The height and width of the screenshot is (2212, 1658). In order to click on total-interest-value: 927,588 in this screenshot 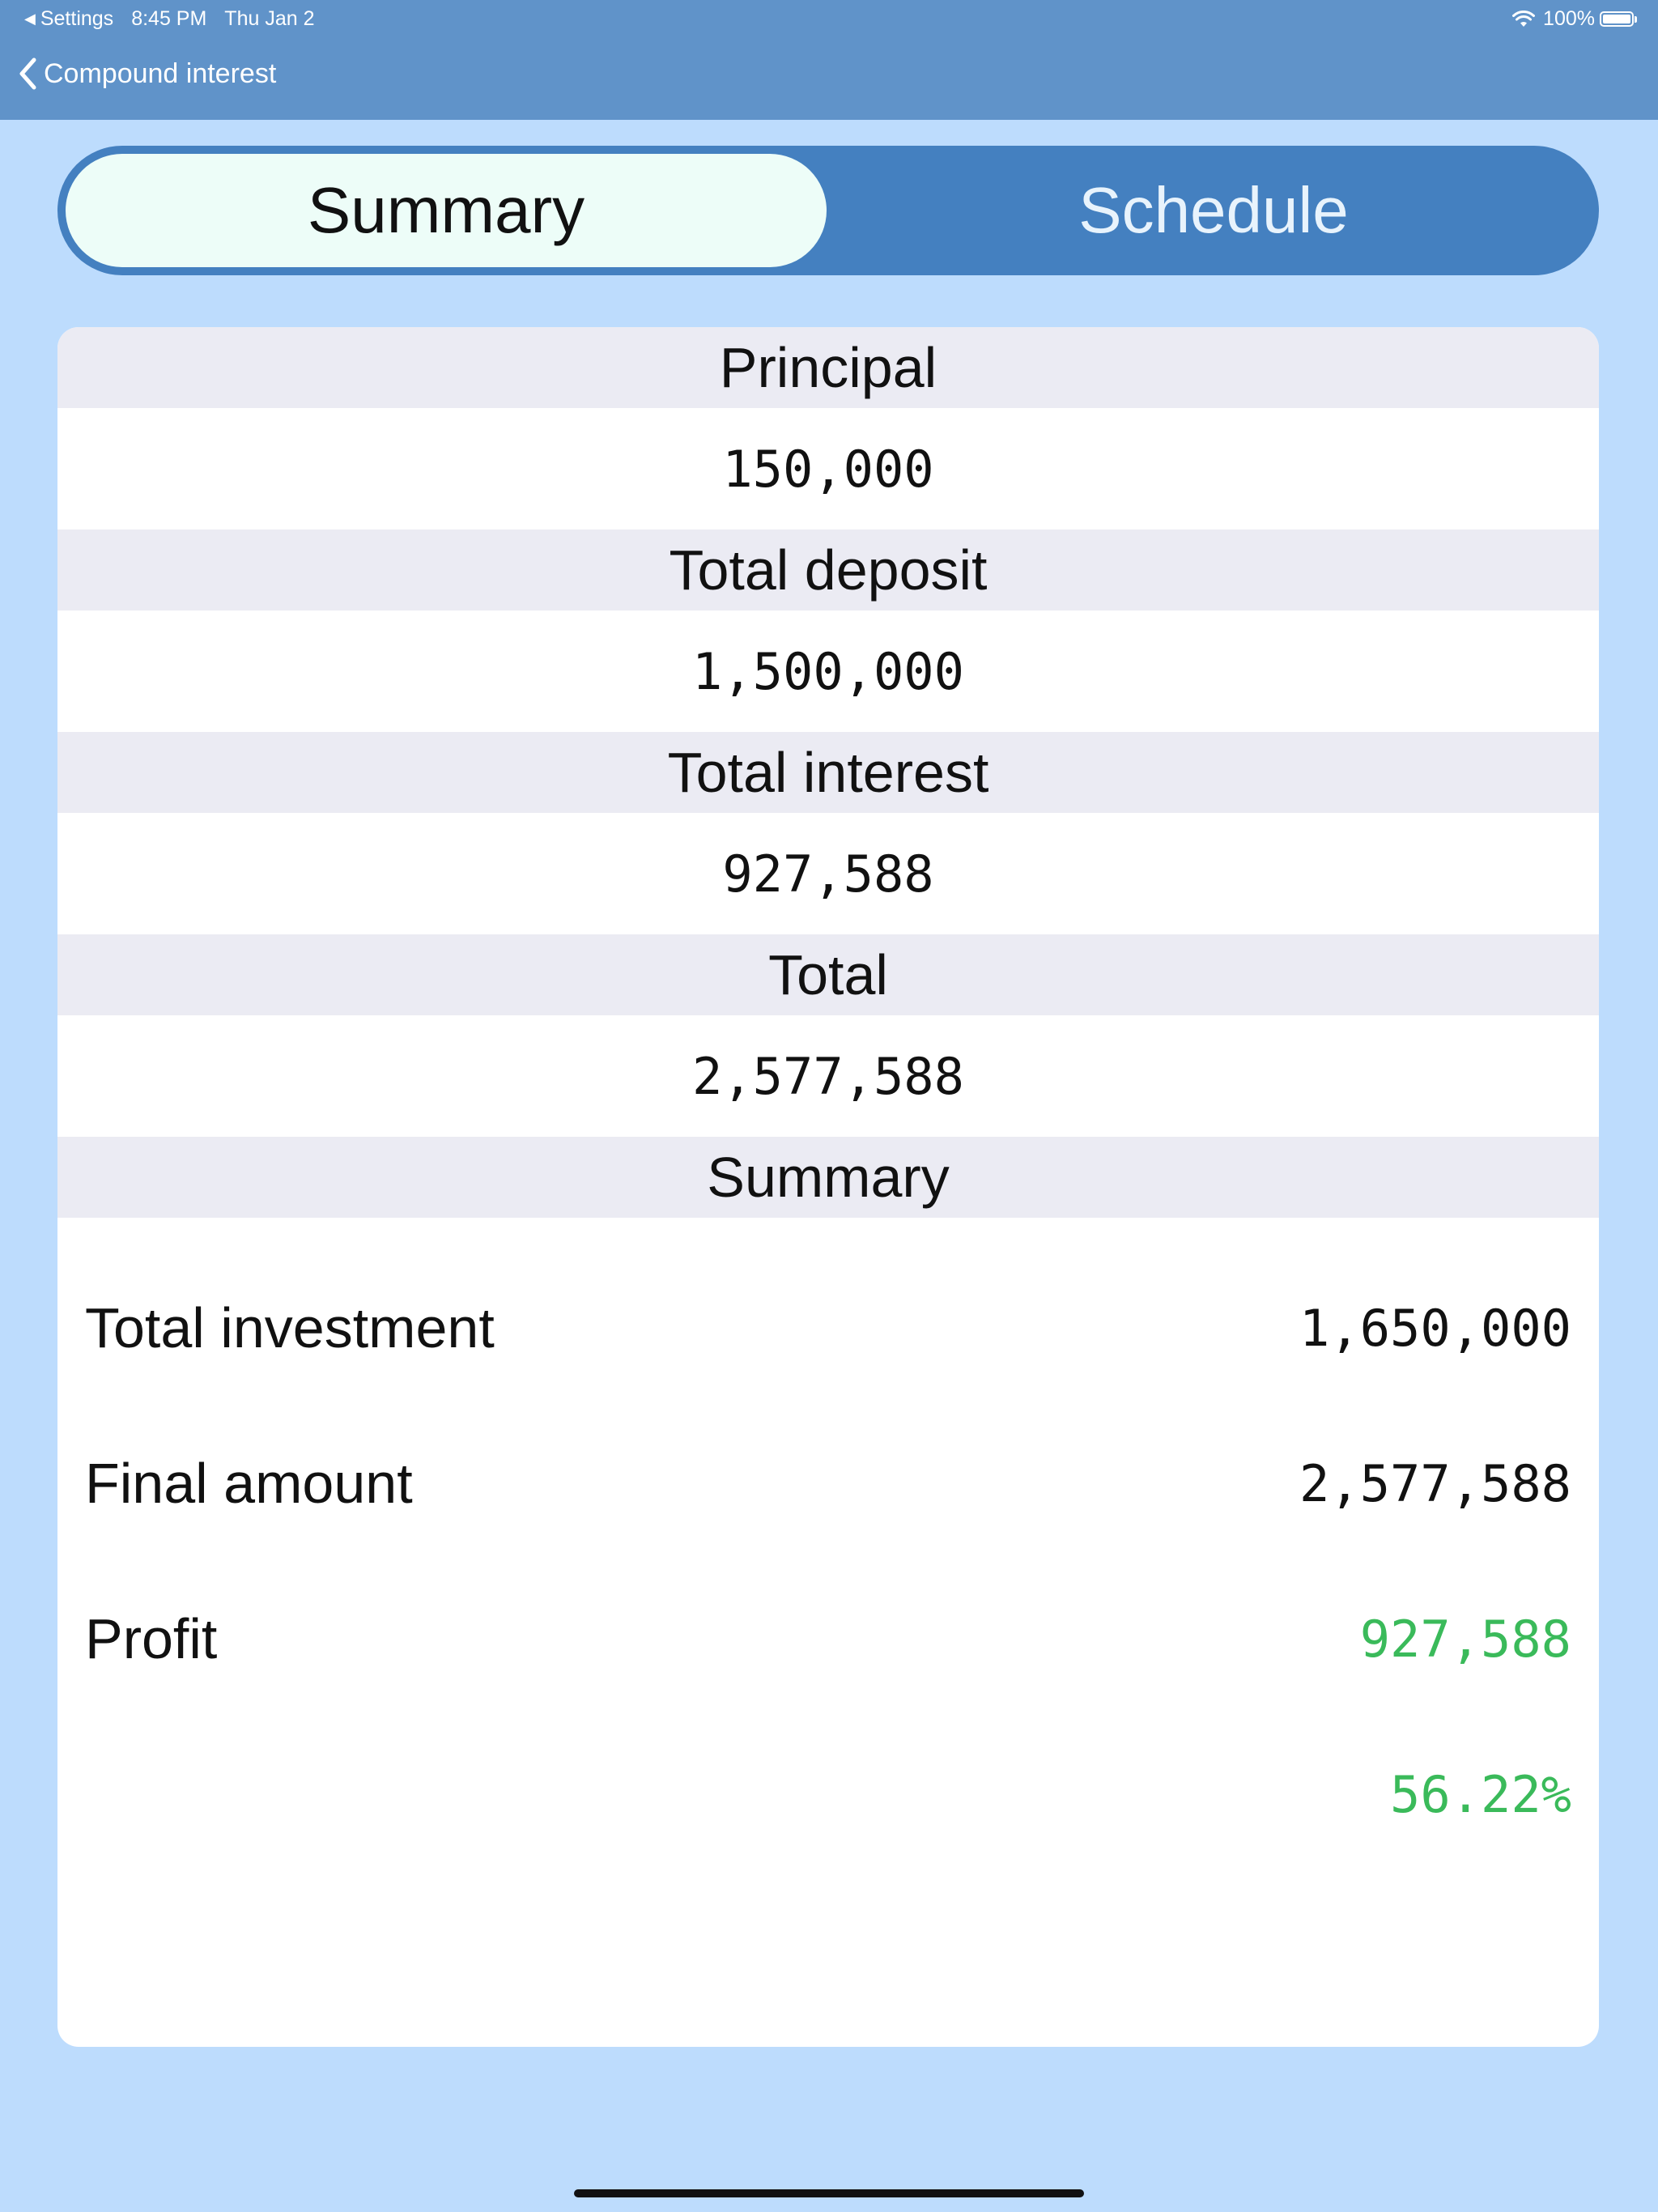, I will do `click(828, 874)`.